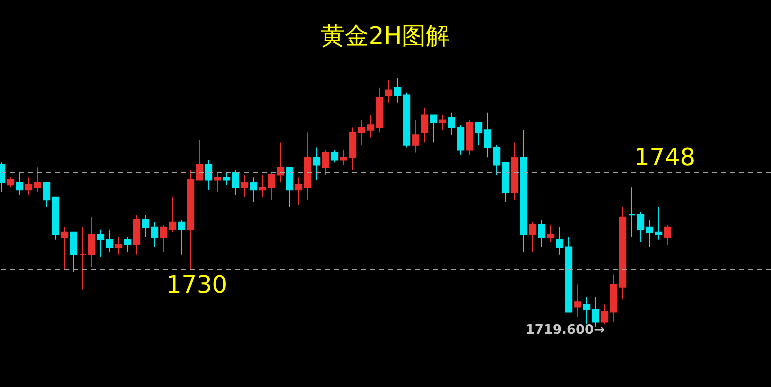  Describe the element at coordinates (385, 36) in the screenshot. I see `chart-title: 黄金2H图解` at that location.